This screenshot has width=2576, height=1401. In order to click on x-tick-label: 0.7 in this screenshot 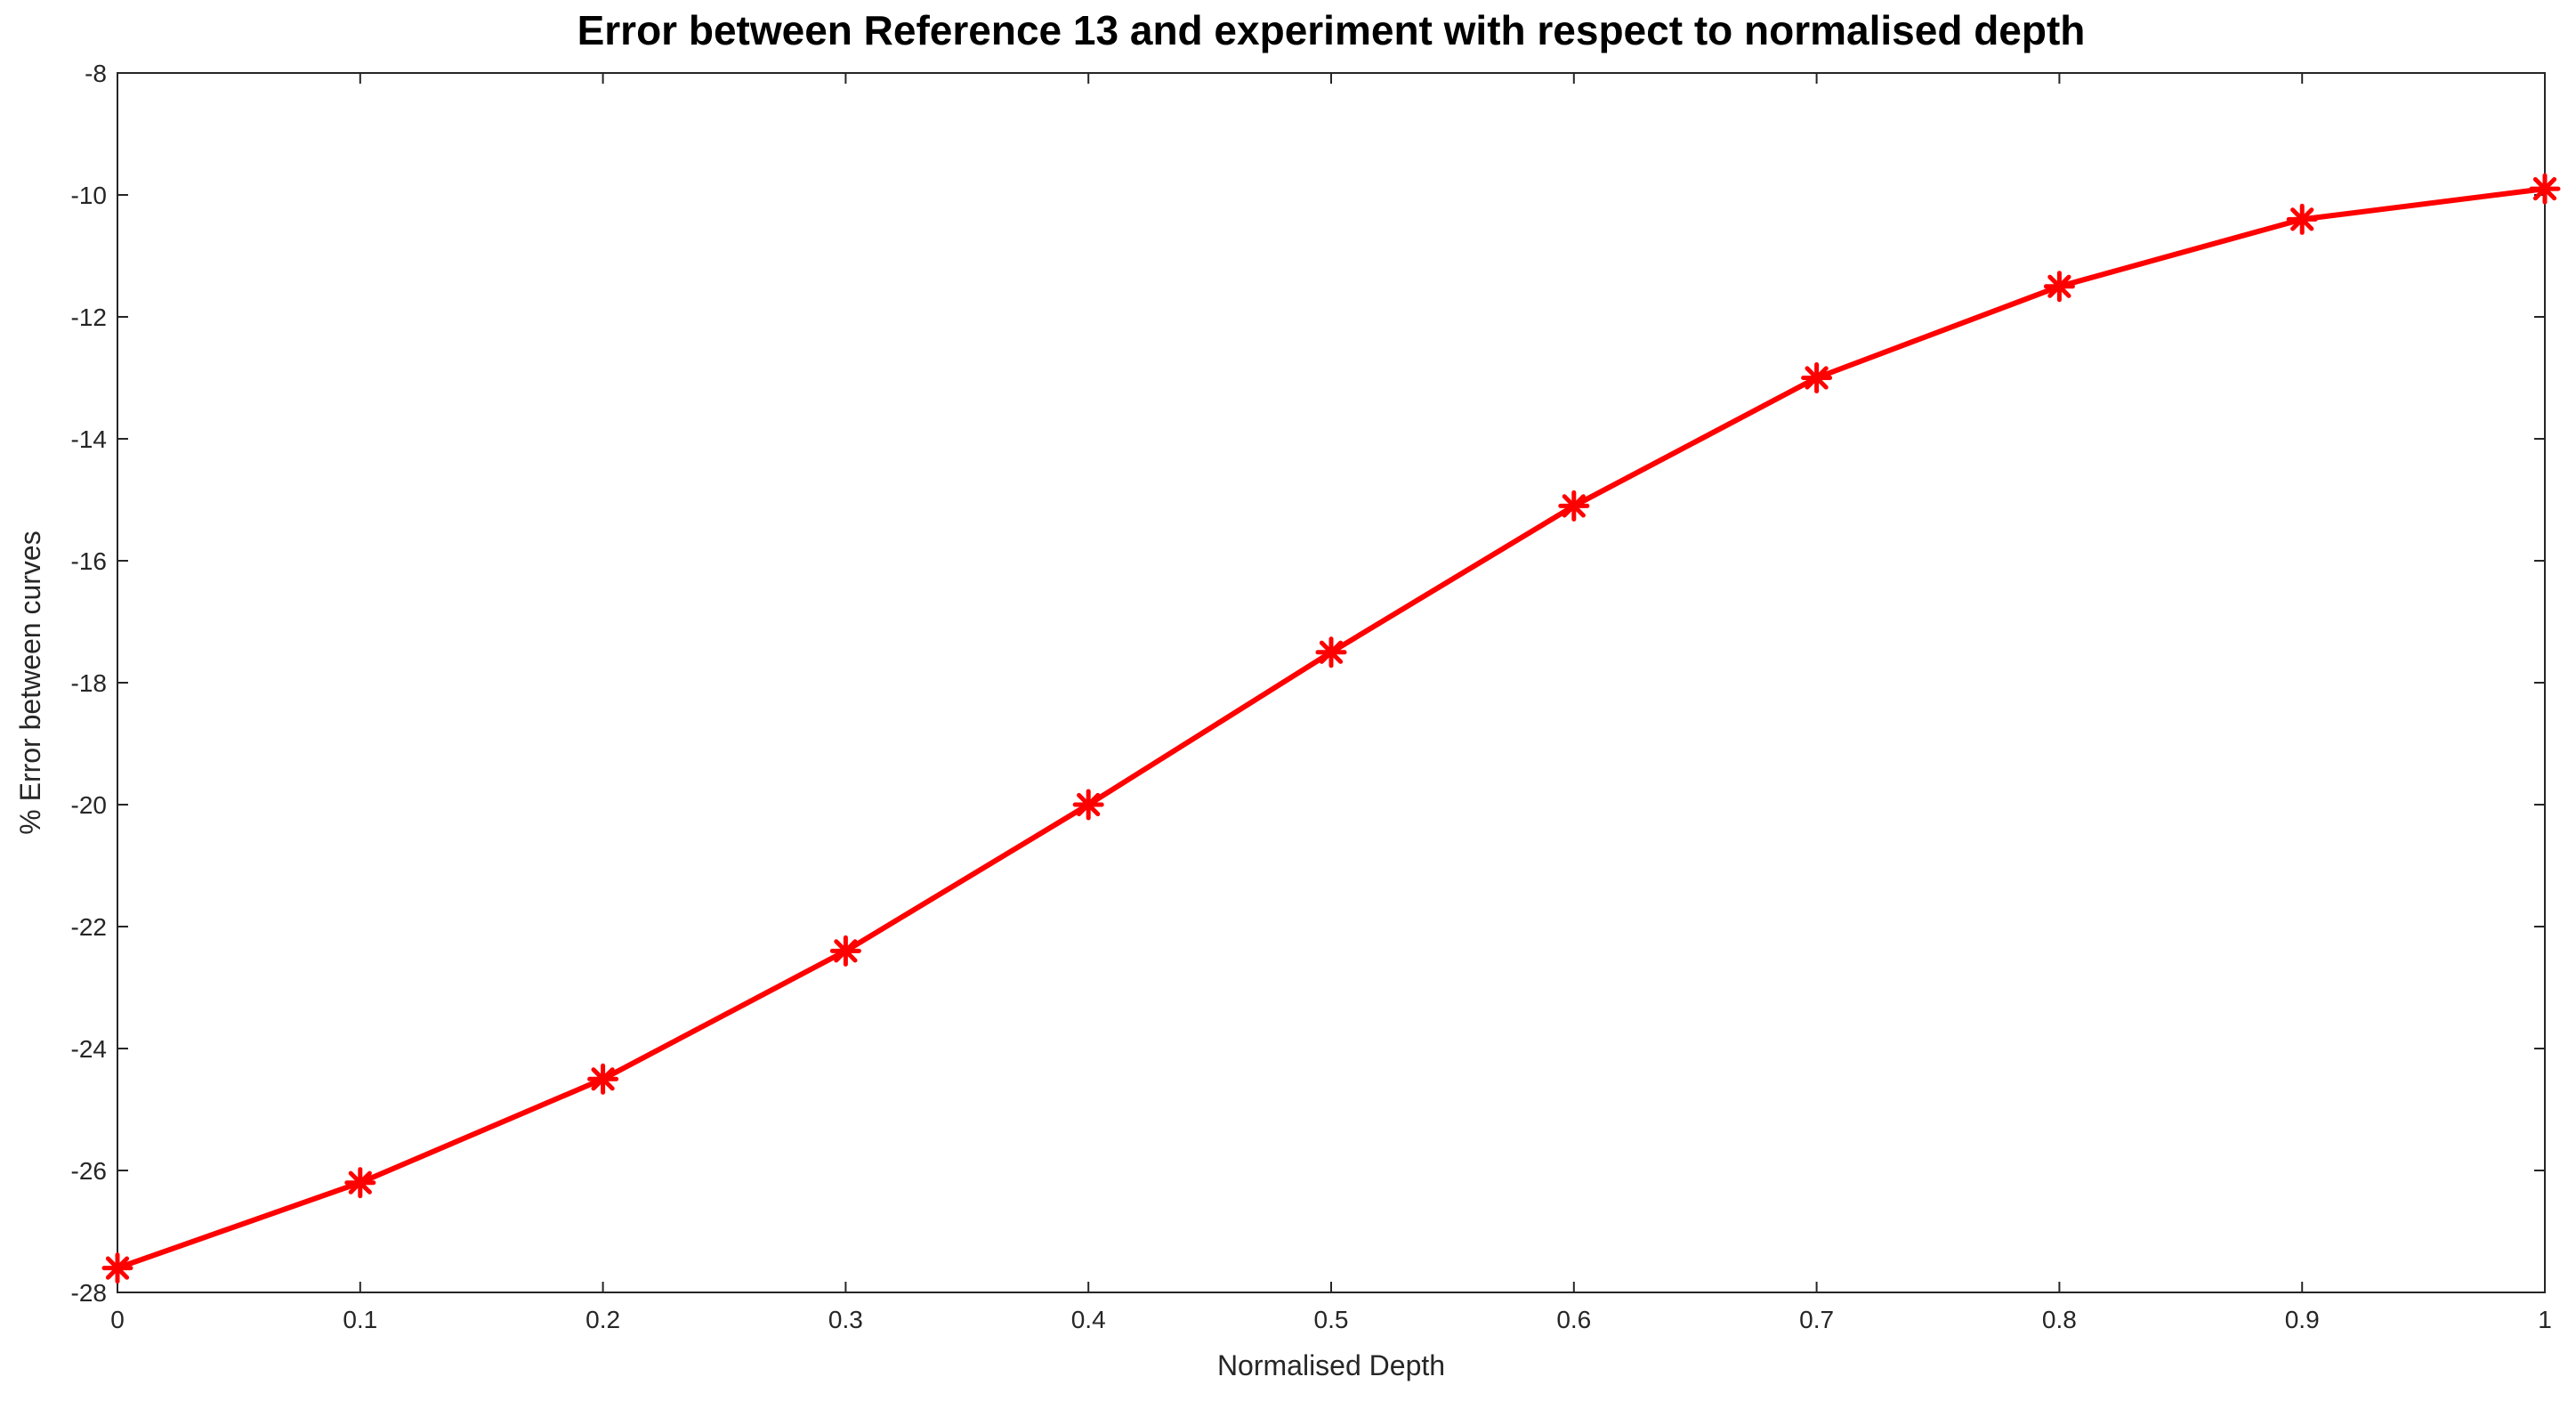, I will do `click(1816, 1319)`.